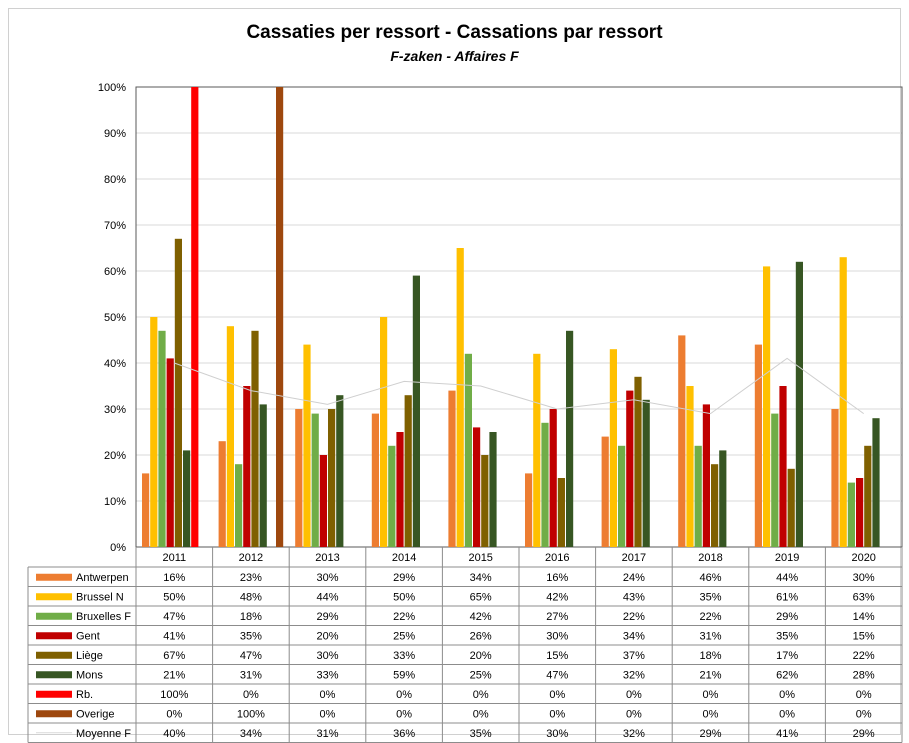 The width and height of the screenshot is (909, 743). Describe the element at coordinates (327, 578) in the screenshot. I see `data-label: 30%` at that location.